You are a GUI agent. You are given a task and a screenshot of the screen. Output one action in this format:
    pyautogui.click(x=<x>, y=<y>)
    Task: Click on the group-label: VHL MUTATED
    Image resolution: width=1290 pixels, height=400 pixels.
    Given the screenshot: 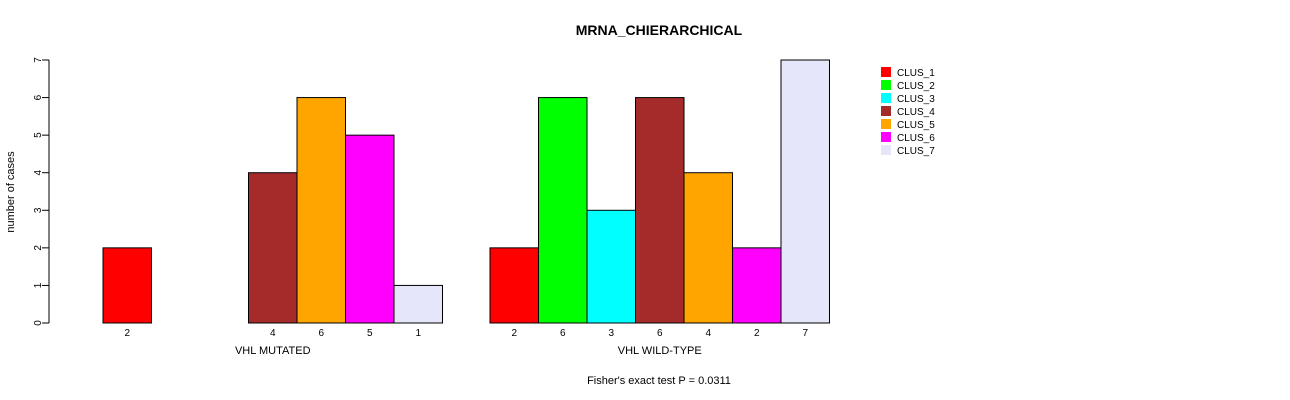 What is the action you would take?
    pyautogui.click(x=273, y=351)
    